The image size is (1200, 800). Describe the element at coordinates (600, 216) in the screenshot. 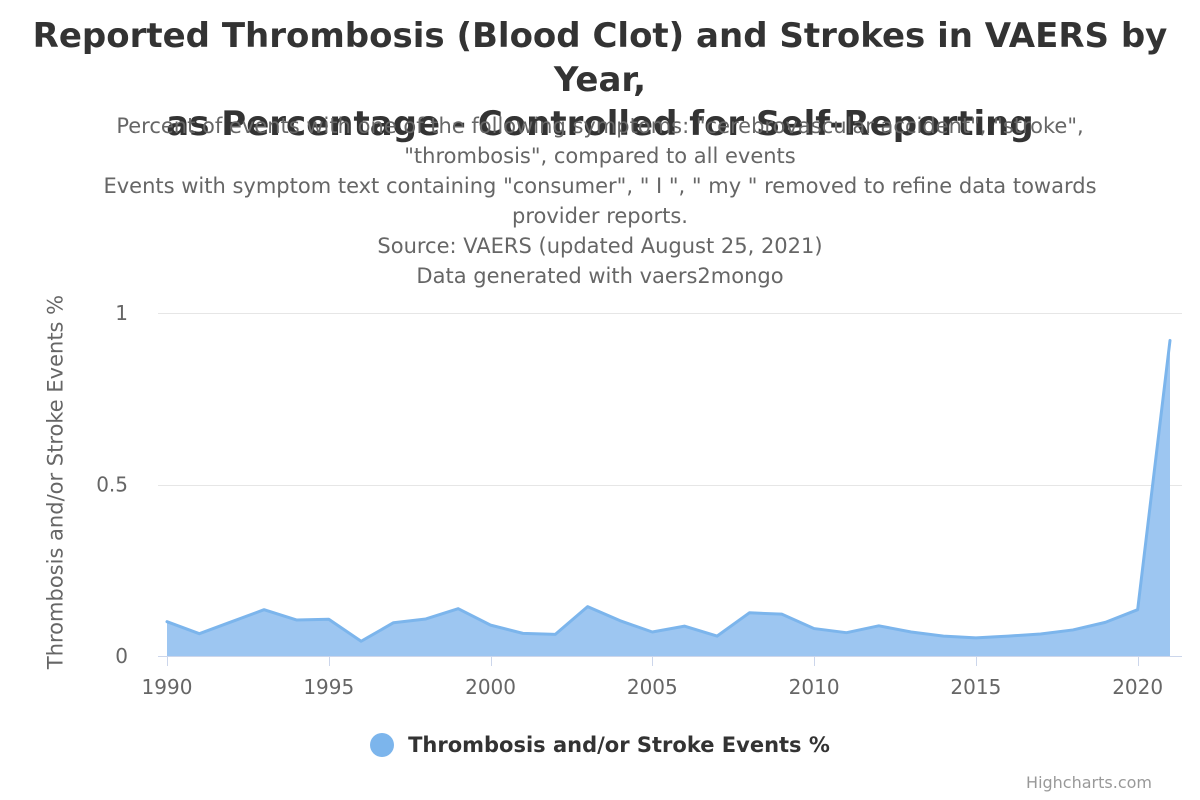

I see `subtitle-line-4: provider reports.` at that location.